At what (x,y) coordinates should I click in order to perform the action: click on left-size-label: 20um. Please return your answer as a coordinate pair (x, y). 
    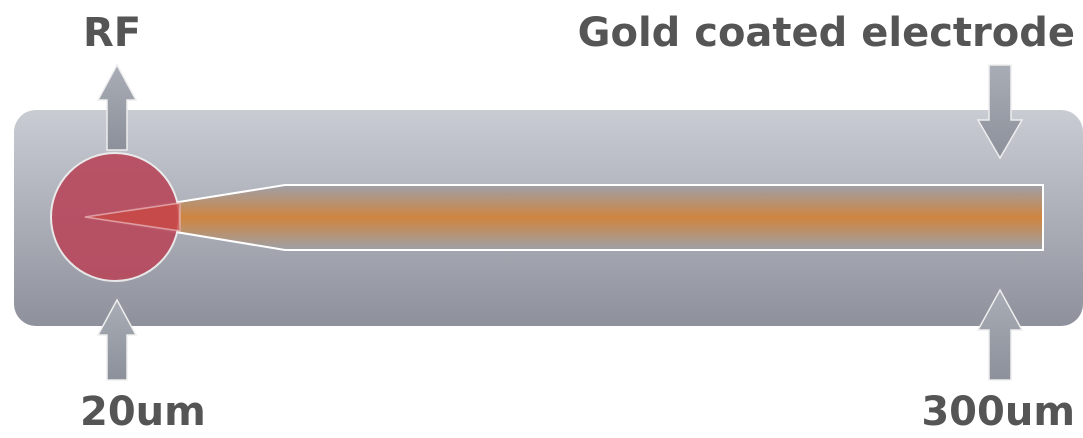
    Looking at the image, I should click on (143, 412).